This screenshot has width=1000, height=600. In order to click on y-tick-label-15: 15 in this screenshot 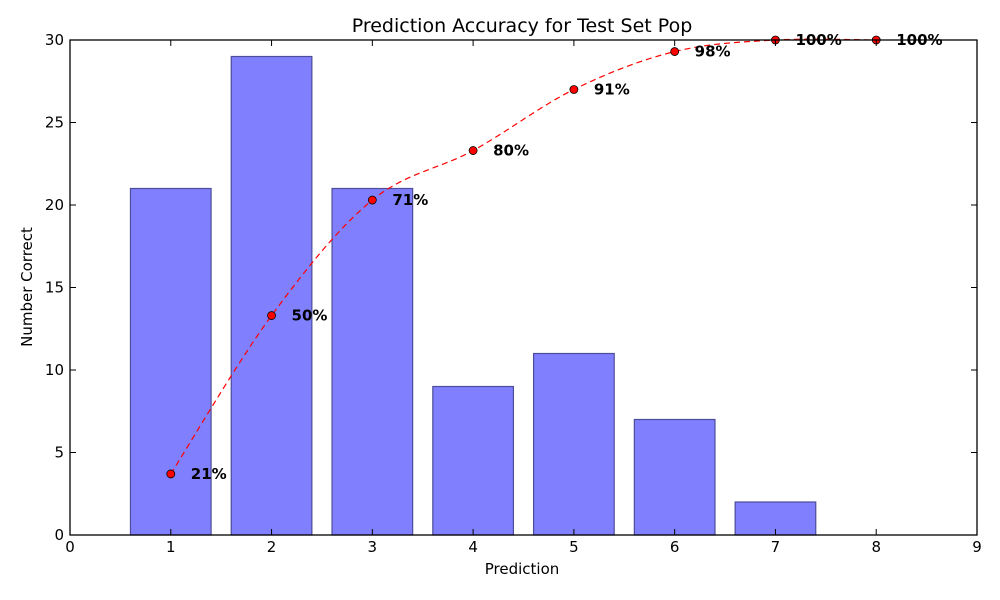, I will do `click(54, 288)`.